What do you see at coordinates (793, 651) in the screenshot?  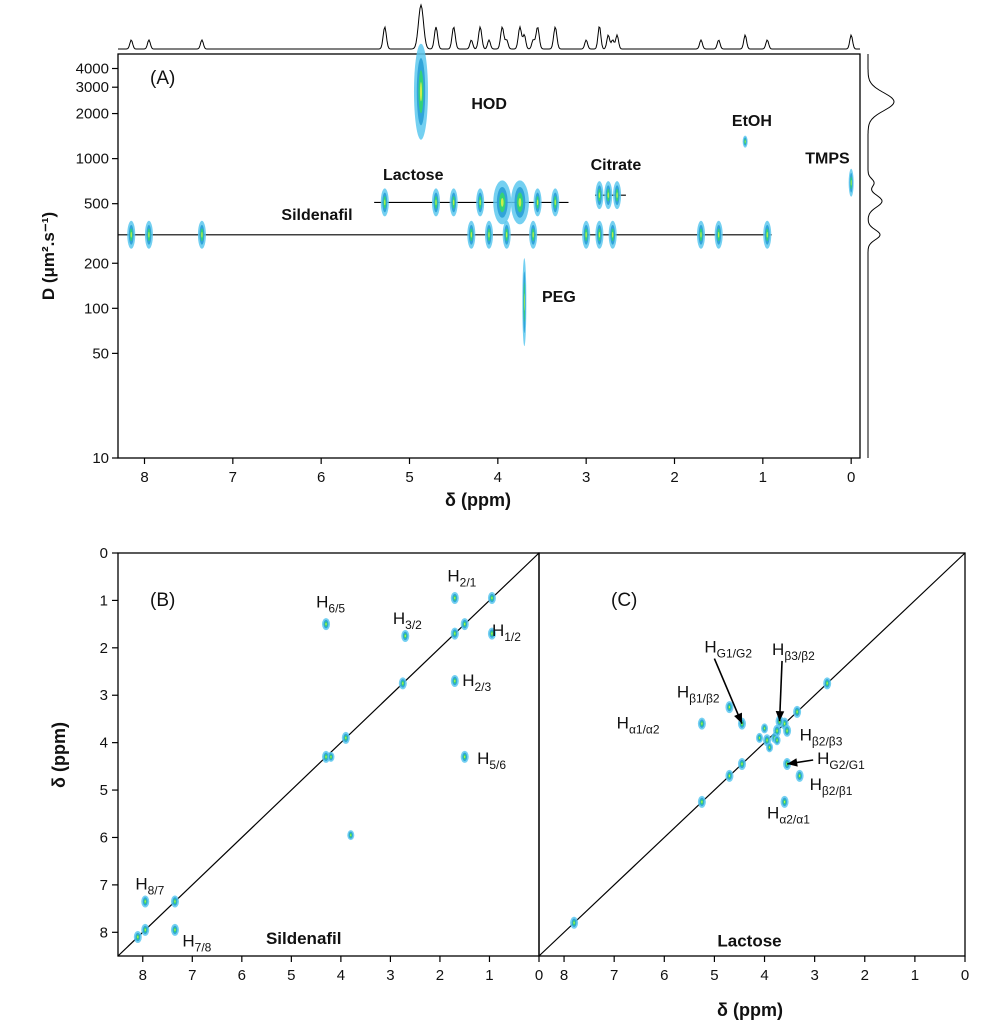 I see `peak-label: Hβ3/β2` at bounding box center [793, 651].